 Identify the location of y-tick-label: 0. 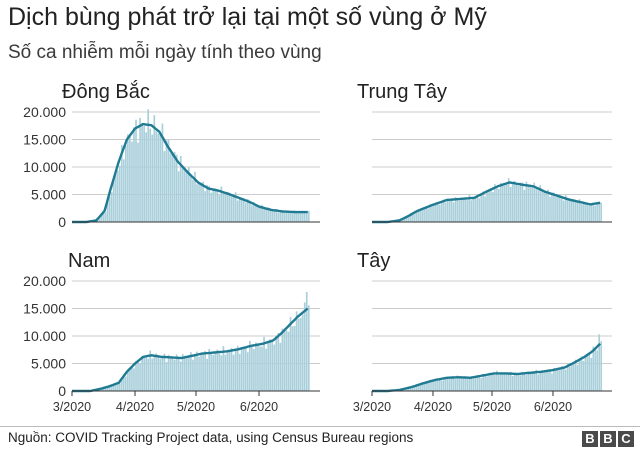
(62, 222).